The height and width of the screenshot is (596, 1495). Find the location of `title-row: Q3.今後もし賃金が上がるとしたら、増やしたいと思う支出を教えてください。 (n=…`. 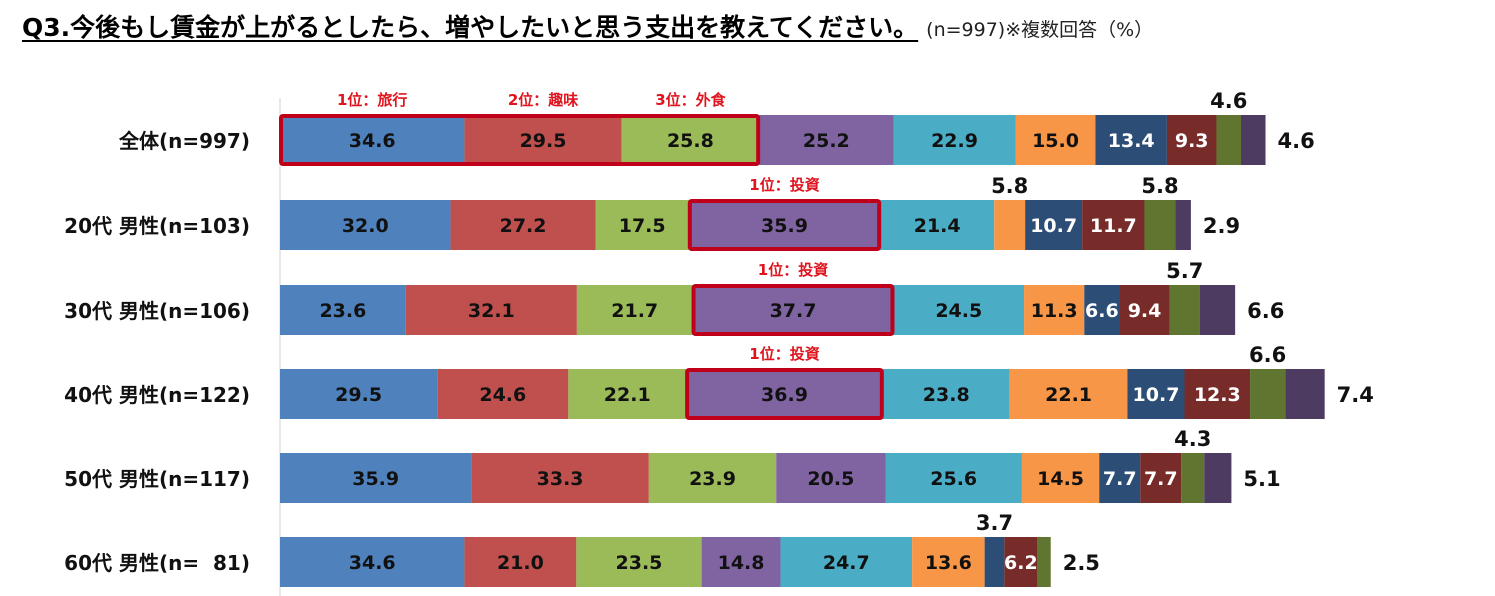

title-row: Q3.今後もし賃金が上がるとしたら、増やしたいと思う支出を教えてください。 (n=… is located at coordinates (587, 26).